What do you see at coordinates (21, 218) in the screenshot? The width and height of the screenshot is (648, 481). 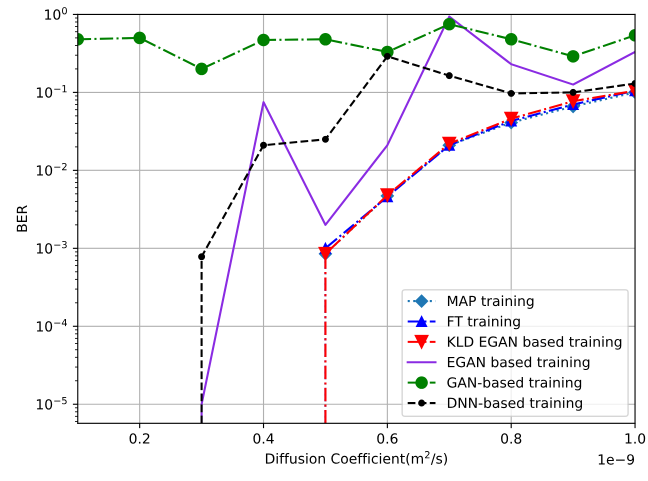 I see `y-axis-title: BER` at bounding box center [21, 218].